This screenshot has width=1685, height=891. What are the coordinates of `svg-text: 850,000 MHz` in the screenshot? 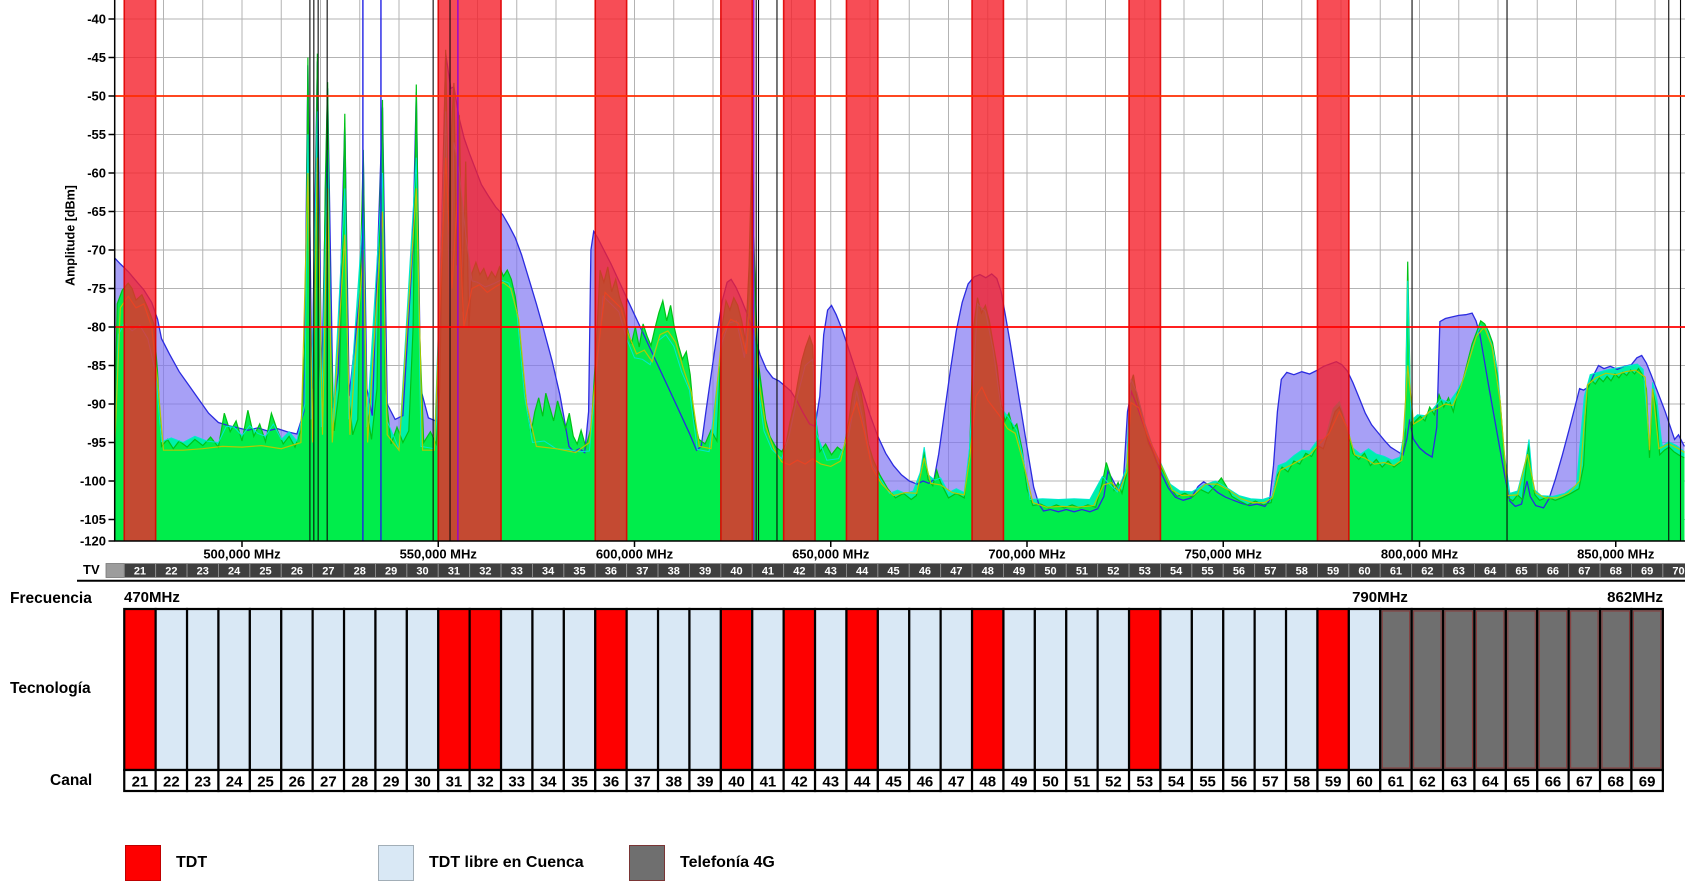 It's located at (1616, 554).